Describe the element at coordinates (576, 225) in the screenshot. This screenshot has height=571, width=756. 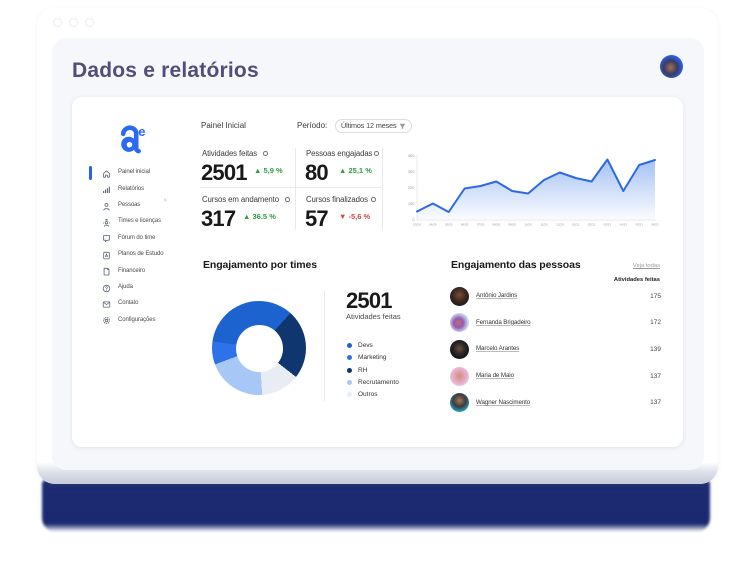
I see `svg-text: 01/21` at that location.